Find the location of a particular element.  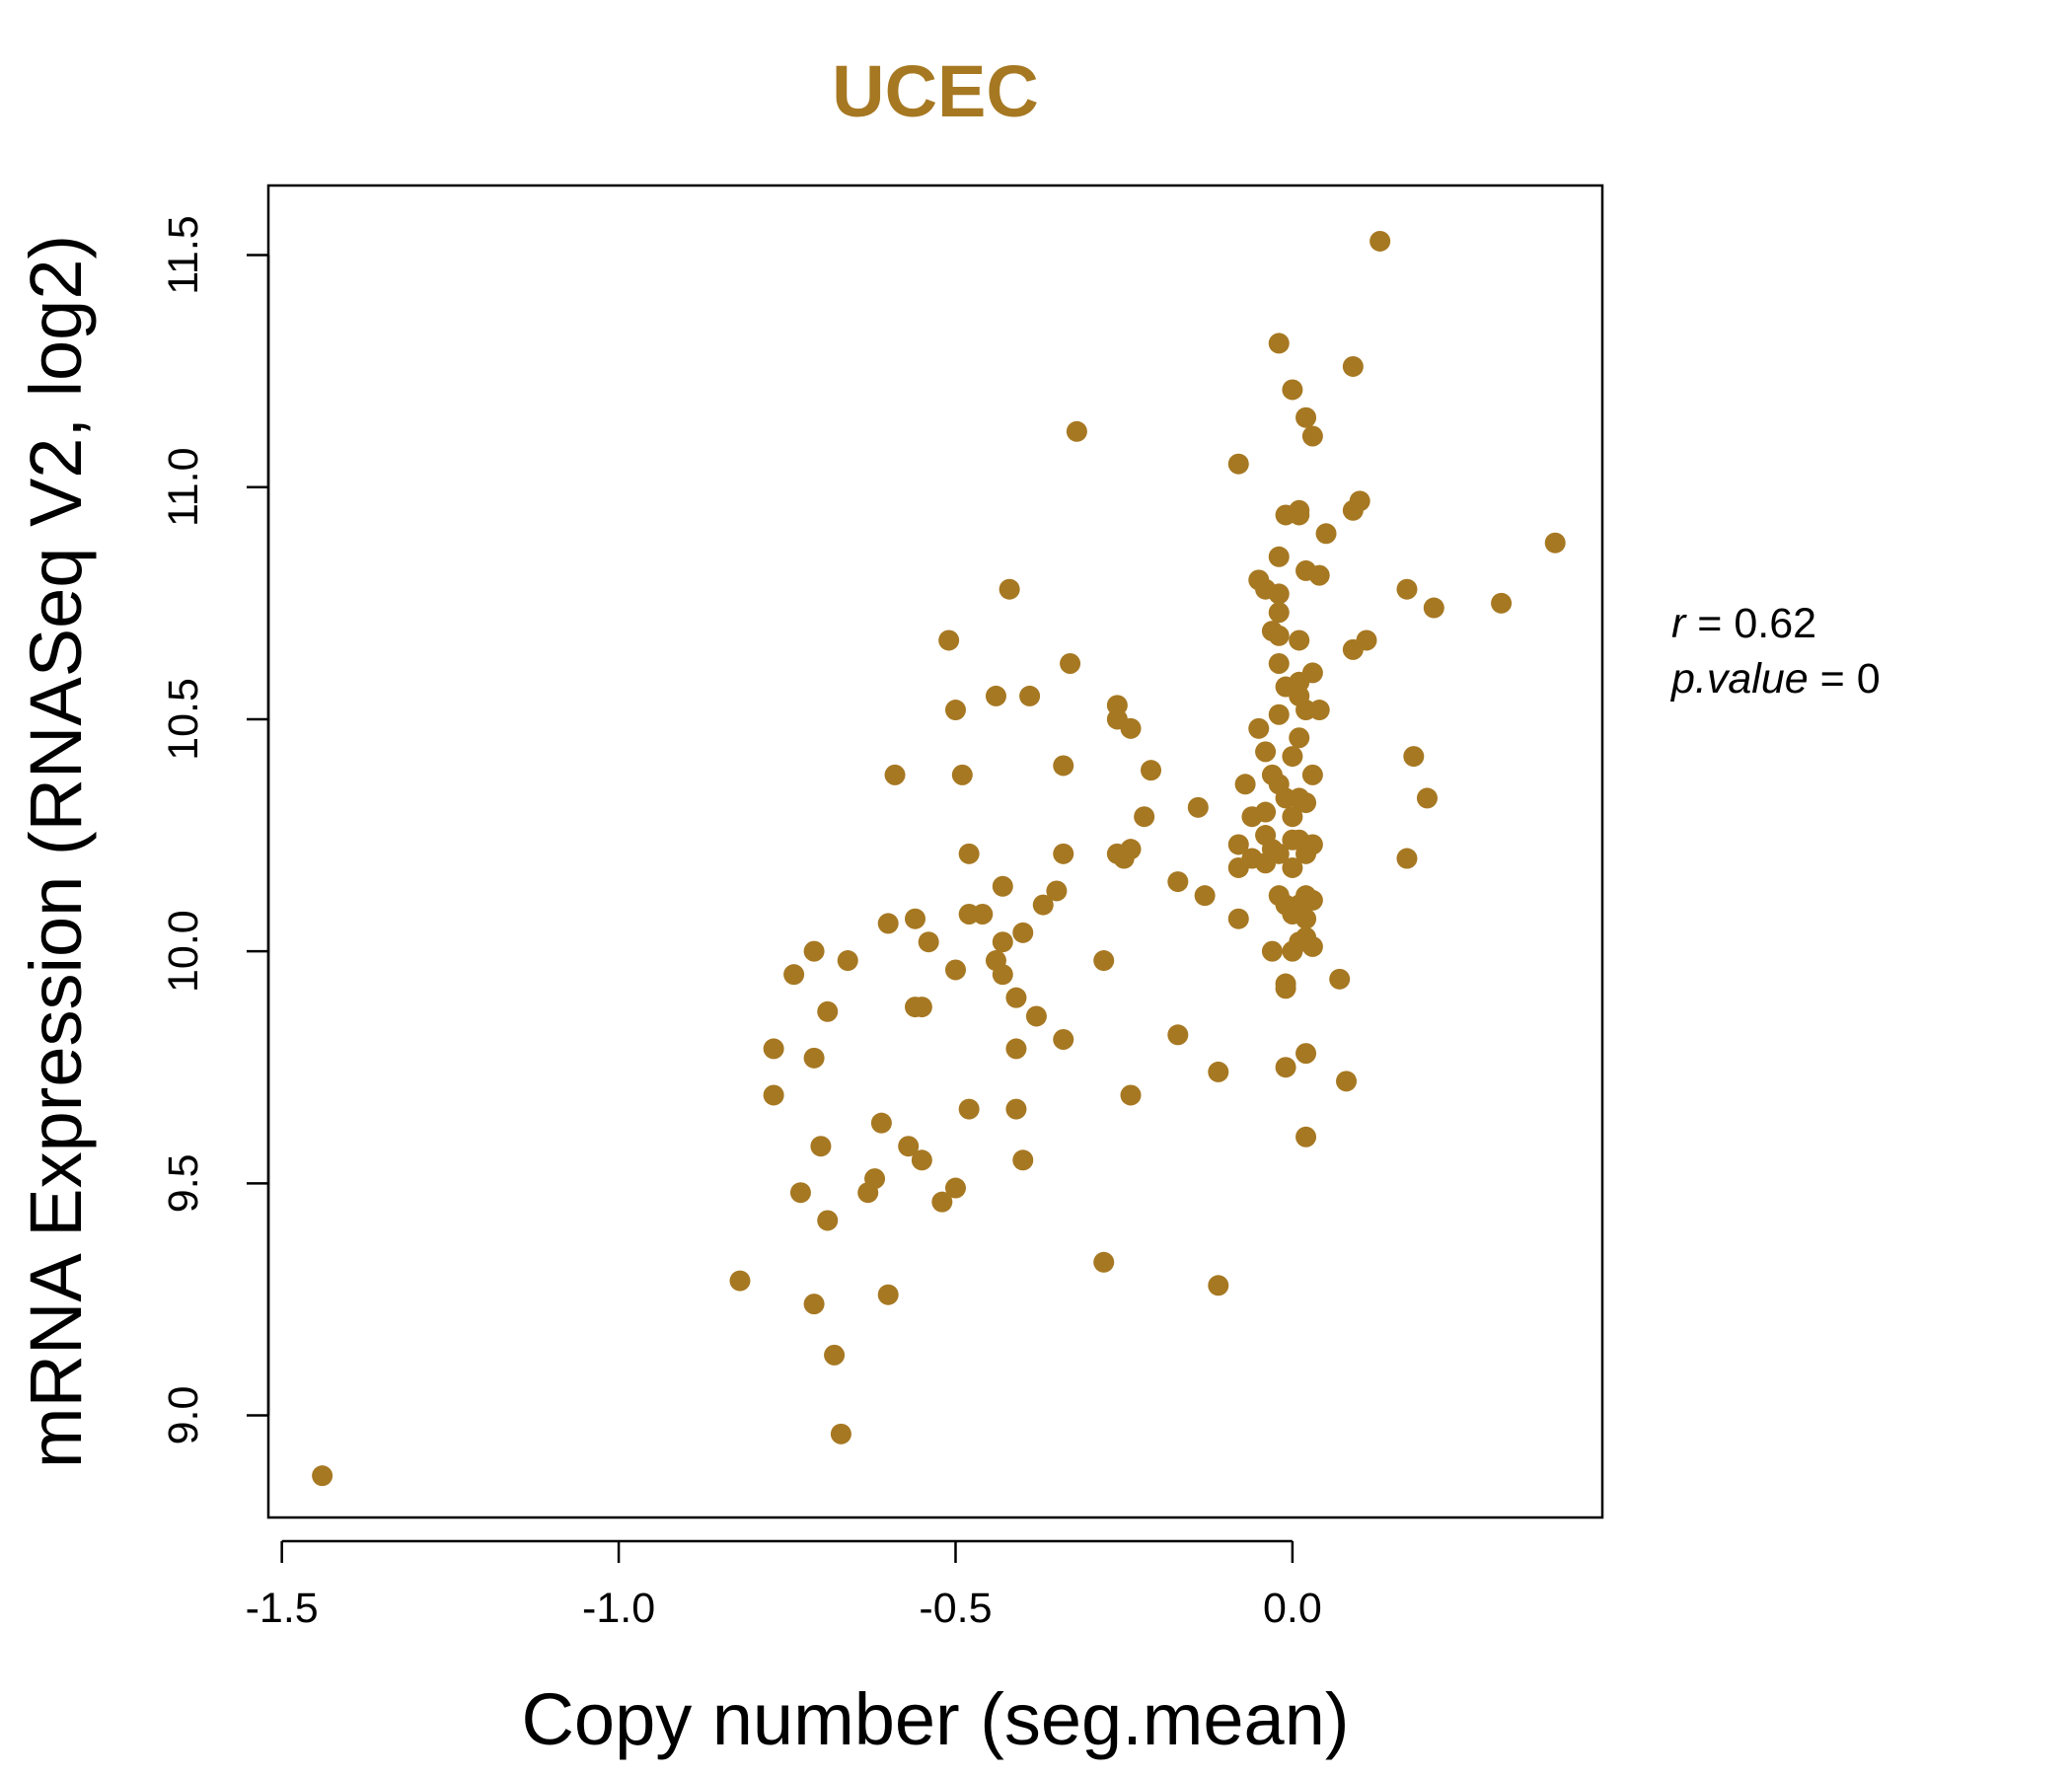

p-equals: = is located at coordinates (1839, 679).